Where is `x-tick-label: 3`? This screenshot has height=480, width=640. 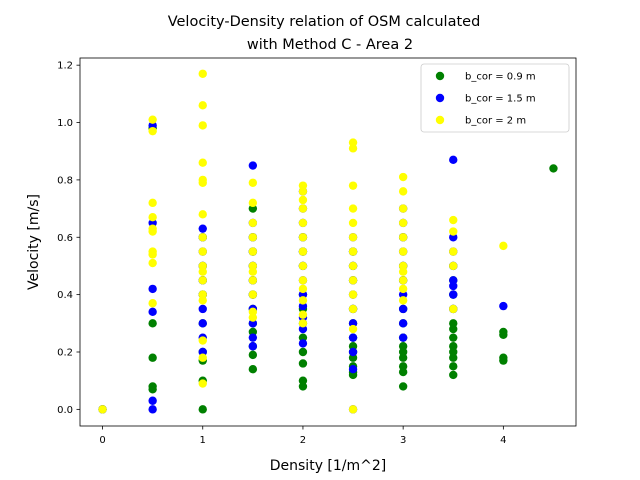
x-tick-label: 3 is located at coordinates (403, 440).